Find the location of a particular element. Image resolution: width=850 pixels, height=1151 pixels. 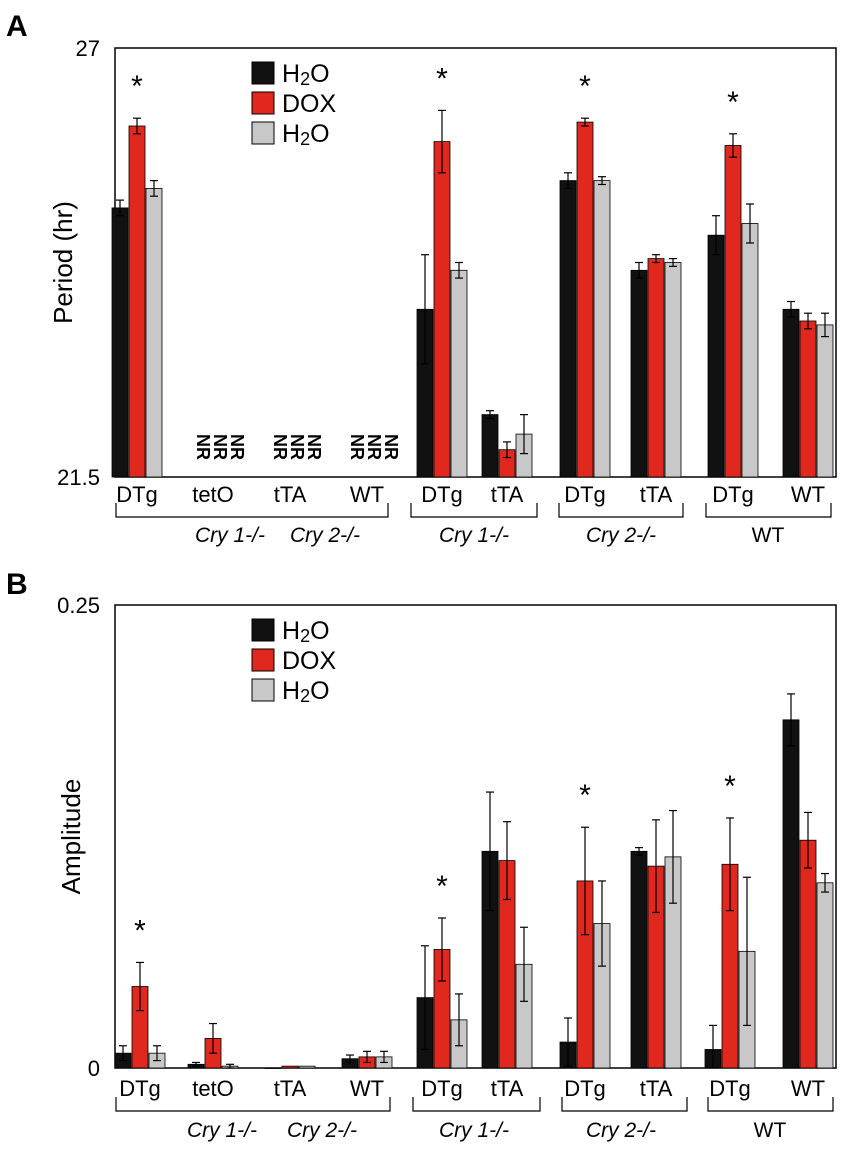

y-tick-label: 0 is located at coordinates (94, 1068).